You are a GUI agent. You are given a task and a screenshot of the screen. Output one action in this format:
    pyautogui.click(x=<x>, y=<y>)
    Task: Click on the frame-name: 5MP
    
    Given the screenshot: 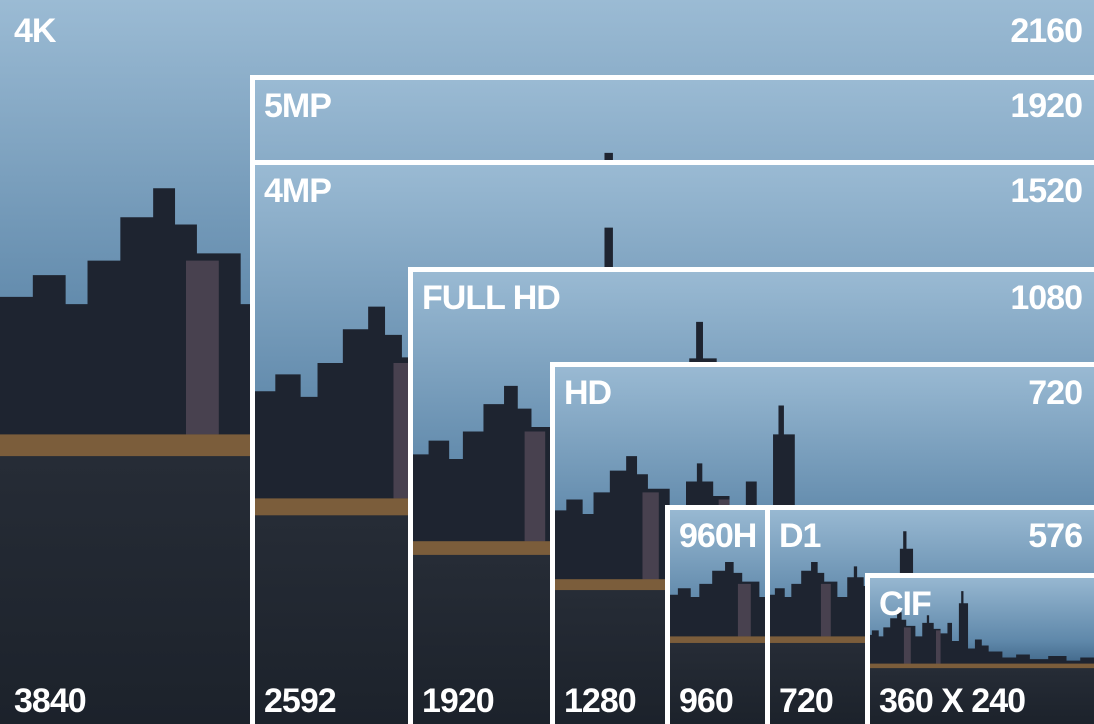 What is the action you would take?
    pyautogui.click(x=297, y=106)
    